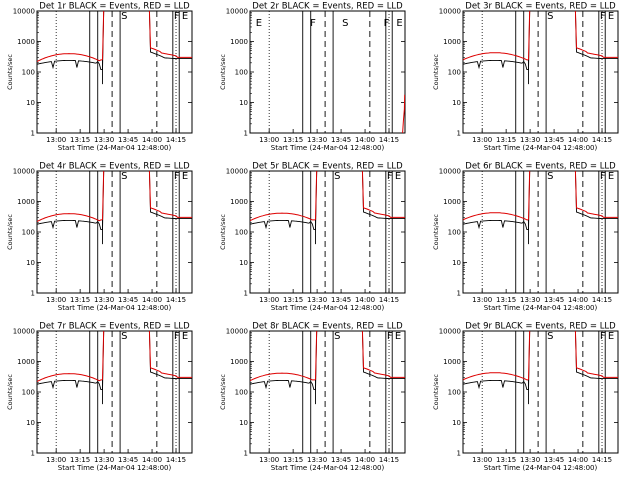 The height and width of the screenshot is (480, 640). What do you see at coordinates (114, 327) in the screenshot?
I see `panel-title: Det 7r BLACK = Events, RED = LLD` at bounding box center [114, 327].